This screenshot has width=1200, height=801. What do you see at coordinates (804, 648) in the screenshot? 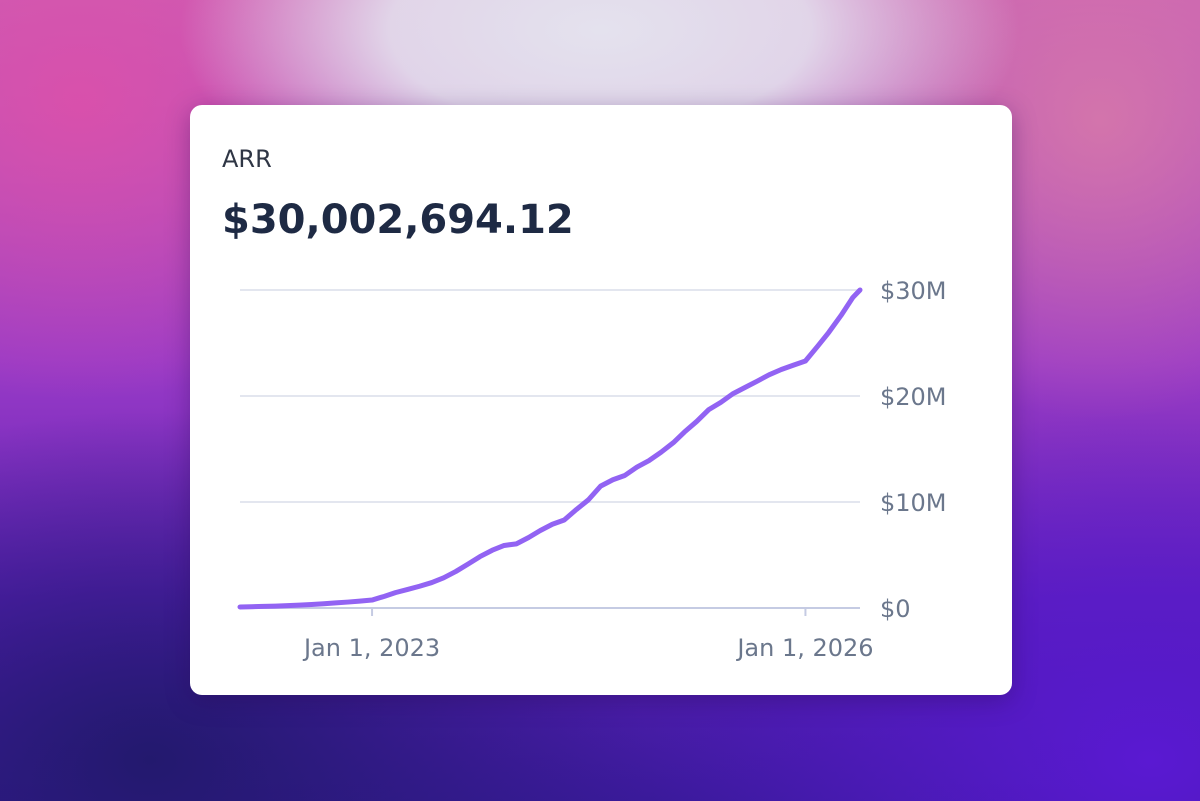
I see `x-tick-label: Jan 1, 2026` at bounding box center [804, 648].